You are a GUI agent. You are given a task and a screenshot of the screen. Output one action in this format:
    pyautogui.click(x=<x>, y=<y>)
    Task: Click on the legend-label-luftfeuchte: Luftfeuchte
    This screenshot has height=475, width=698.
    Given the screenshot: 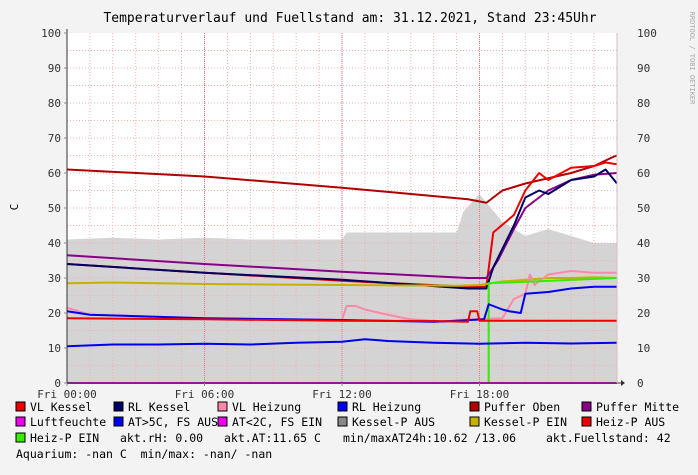 What is the action you would take?
    pyautogui.click(x=68, y=422)
    